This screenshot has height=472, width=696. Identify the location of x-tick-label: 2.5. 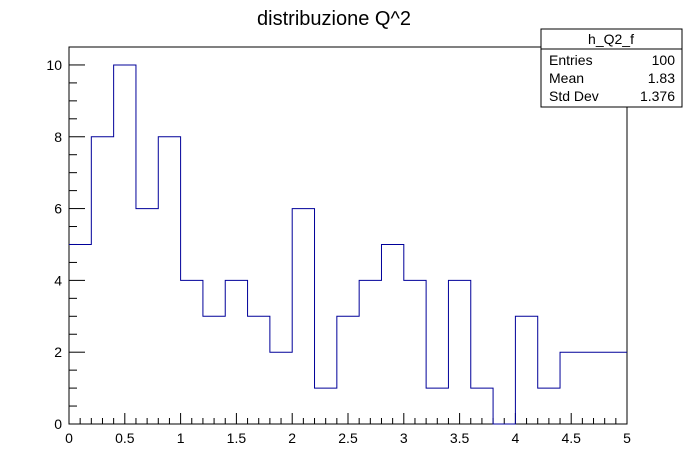
(348, 438).